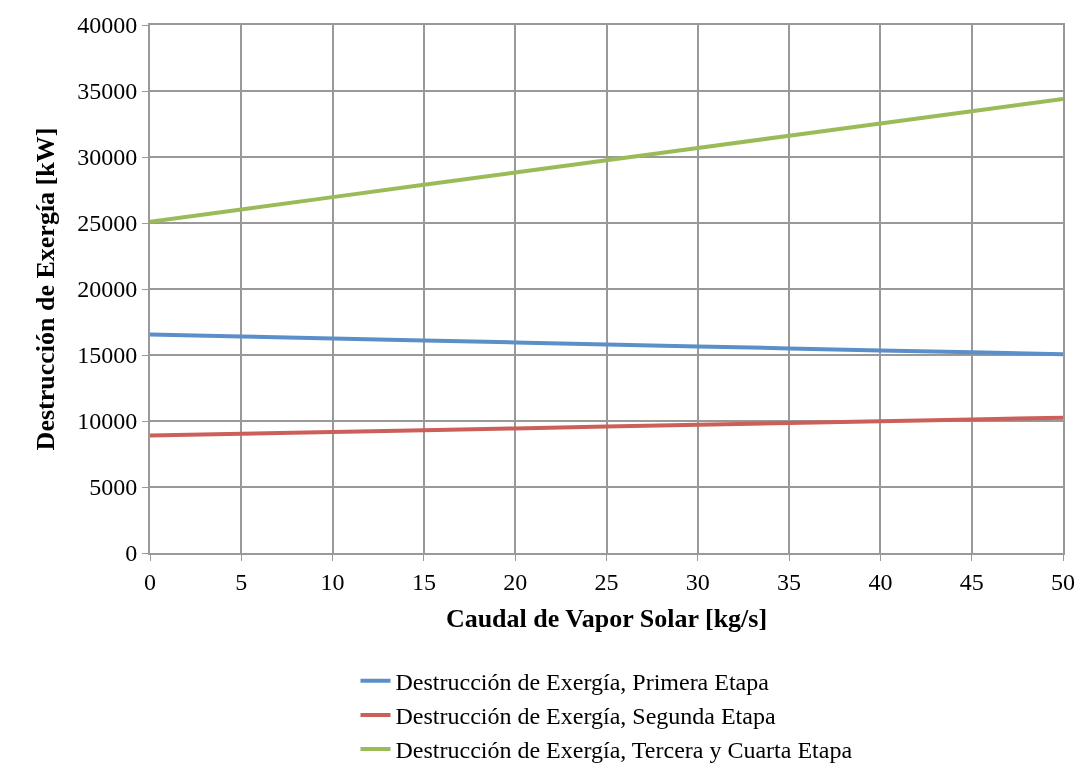 The image size is (1087, 784). I want to click on y-tick-label: 30000, so click(107, 157).